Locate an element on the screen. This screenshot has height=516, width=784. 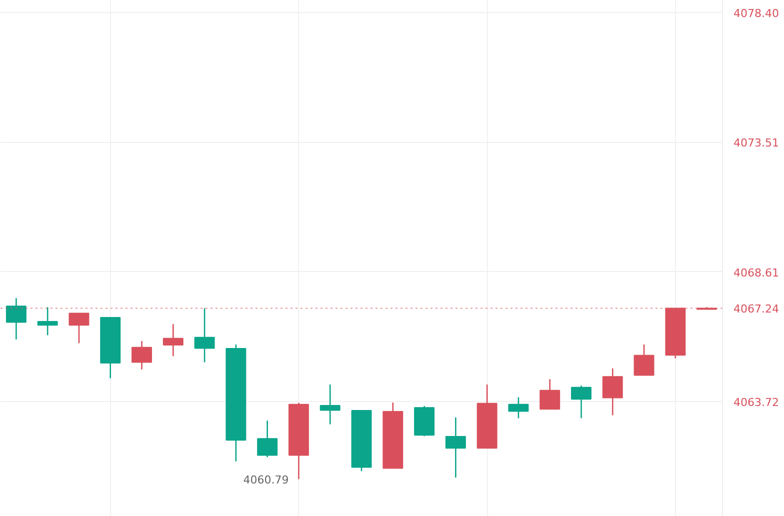
annotation: 4060.79 is located at coordinates (266, 480).